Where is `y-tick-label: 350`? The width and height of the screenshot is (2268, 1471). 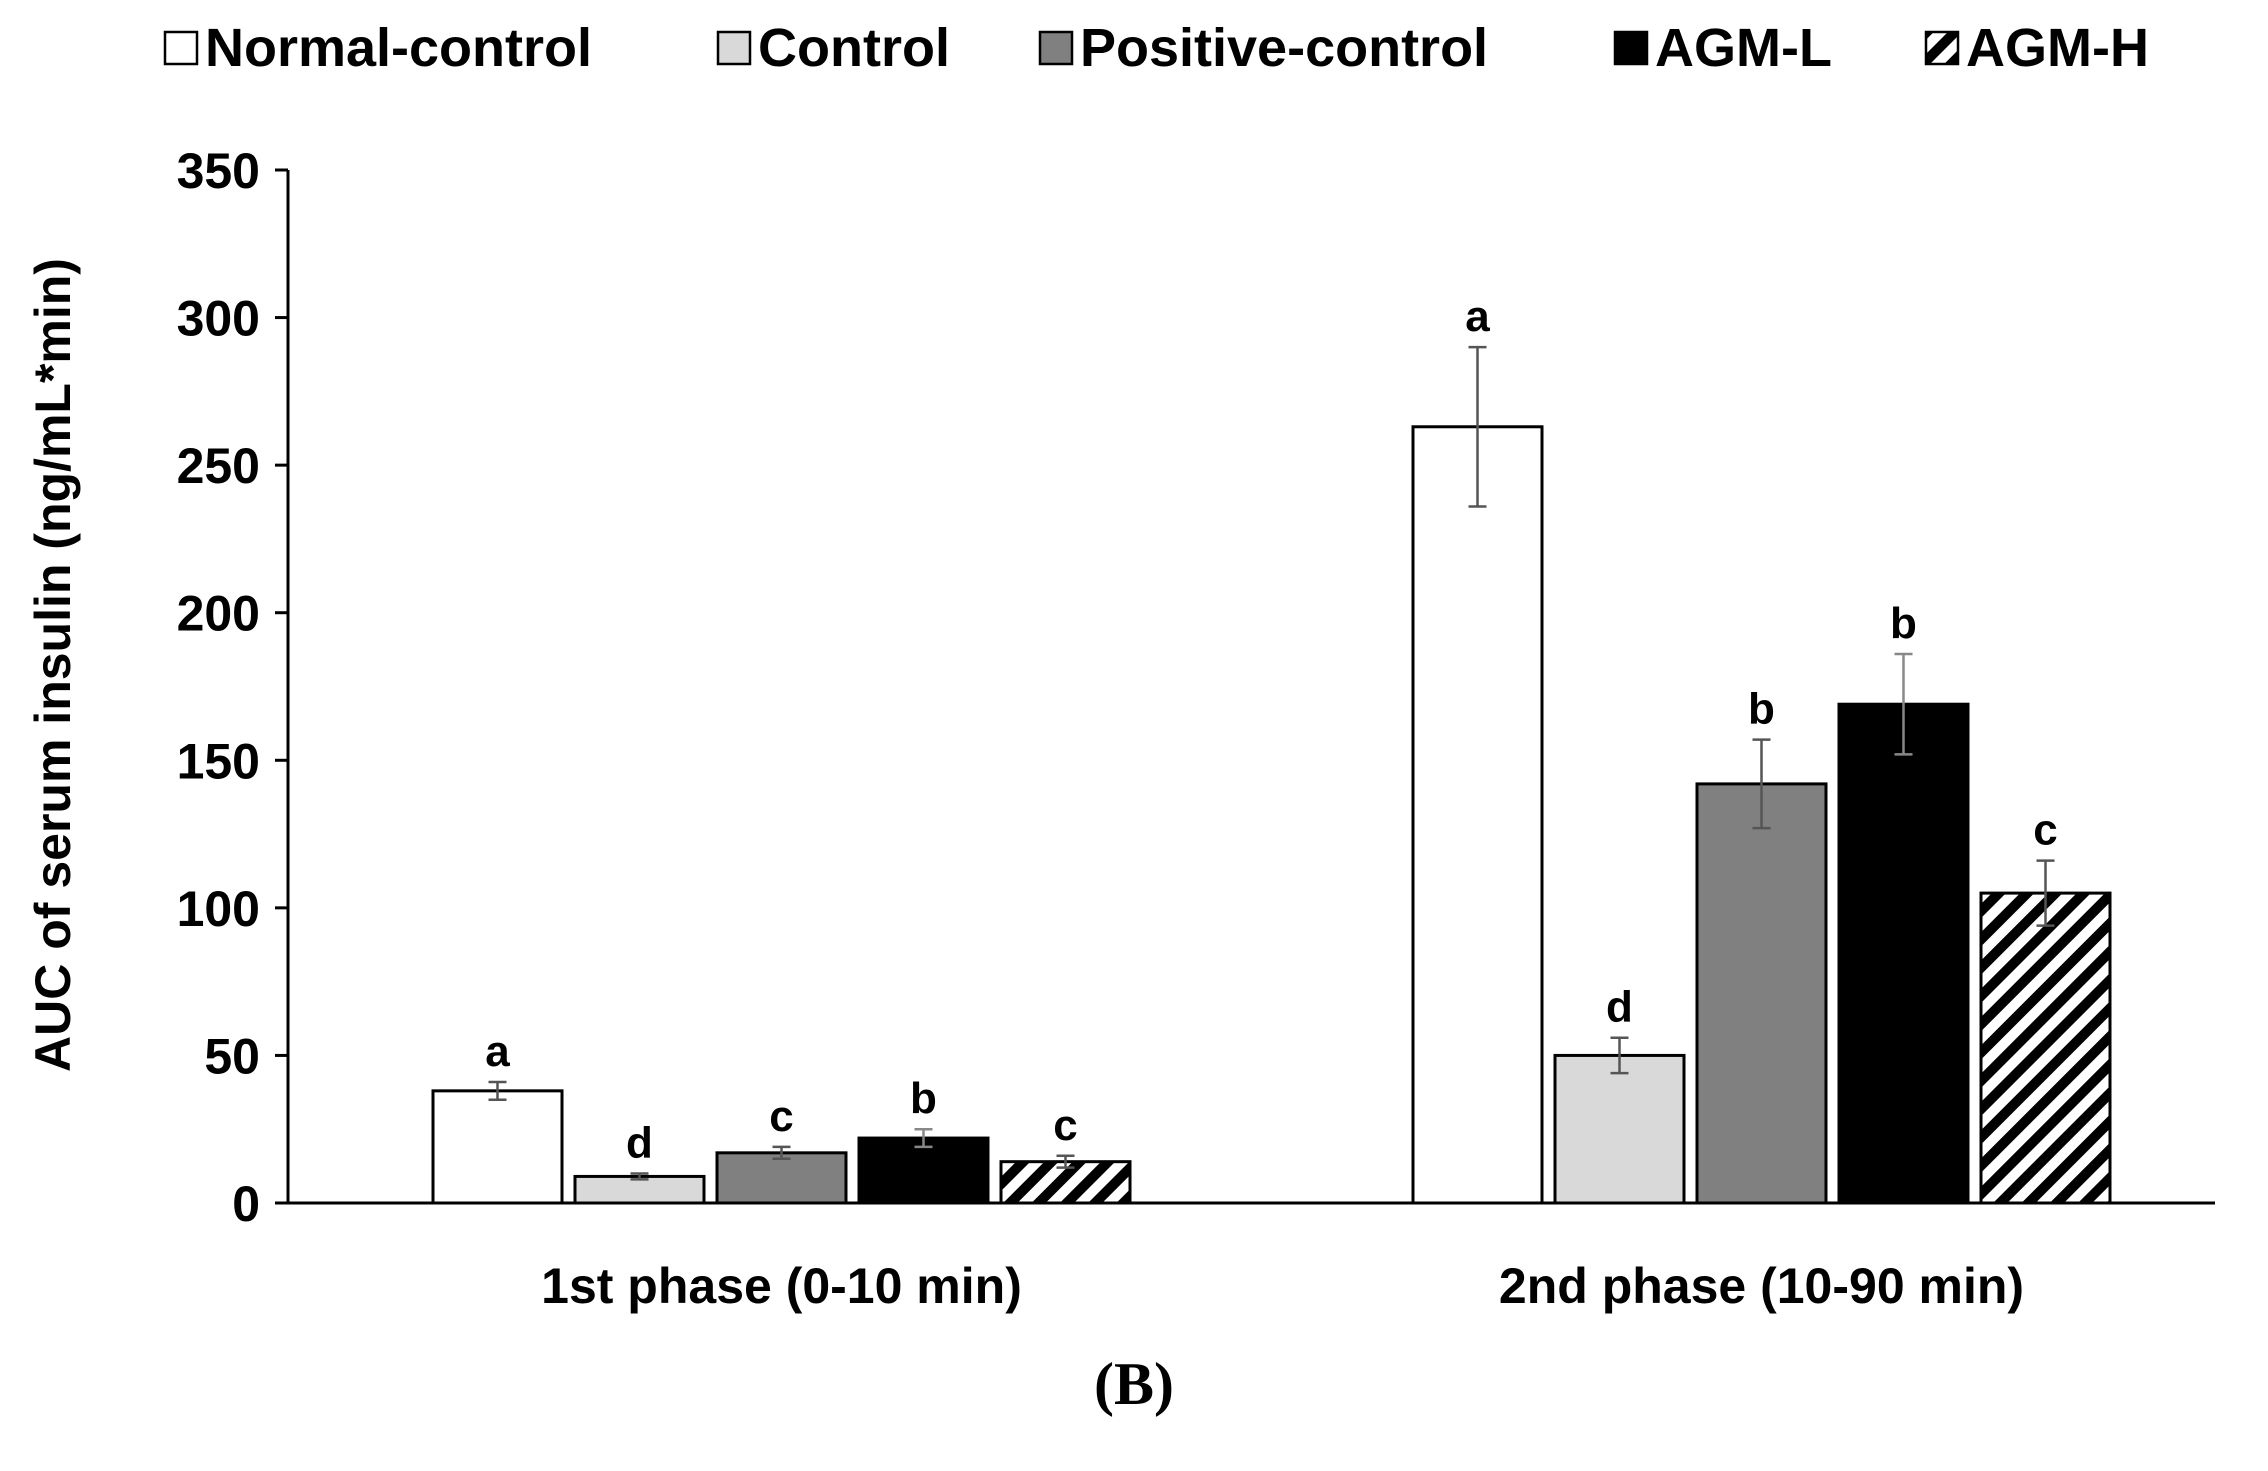 y-tick-label: 350 is located at coordinates (218, 171).